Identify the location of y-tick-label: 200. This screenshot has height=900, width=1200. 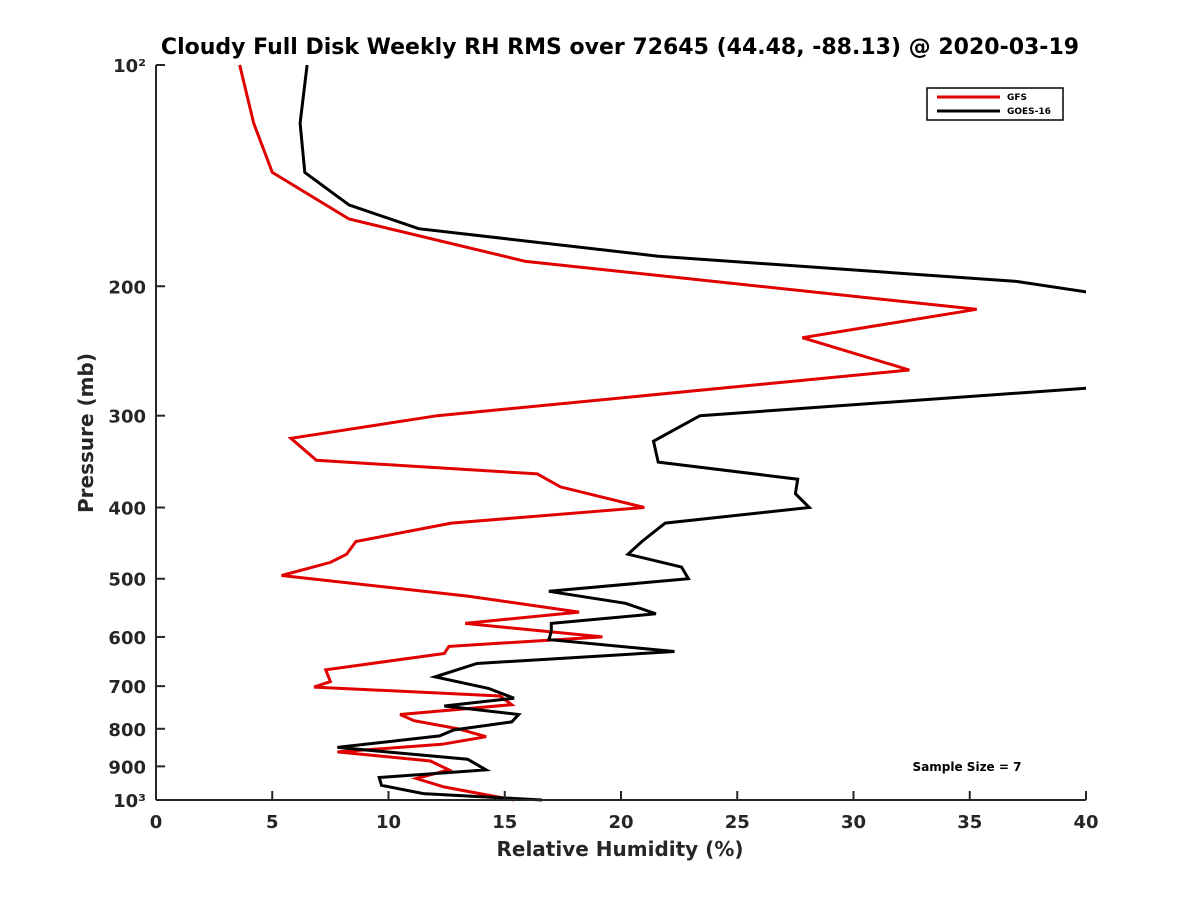
(127, 287).